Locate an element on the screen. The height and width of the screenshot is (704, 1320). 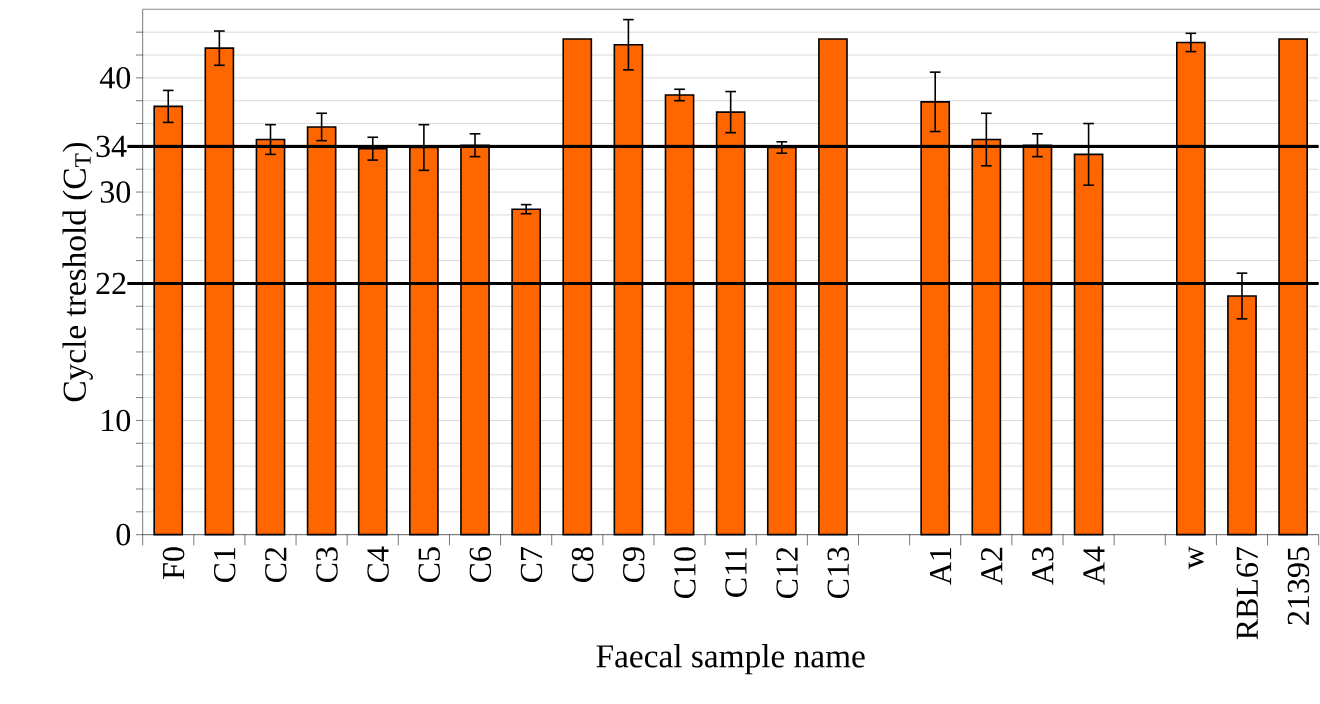
x-tick-label: C12 is located at coordinates (787, 573).